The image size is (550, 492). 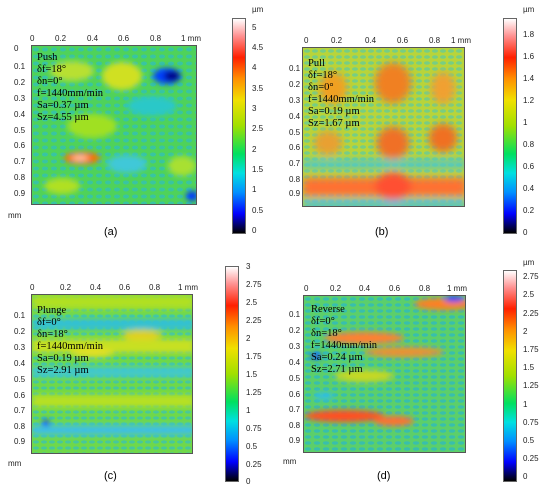 What do you see at coordinates (254, 27) in the screenshot?
I see `panel-a-cbar-tick: 5` at bounding box center [254, 27].